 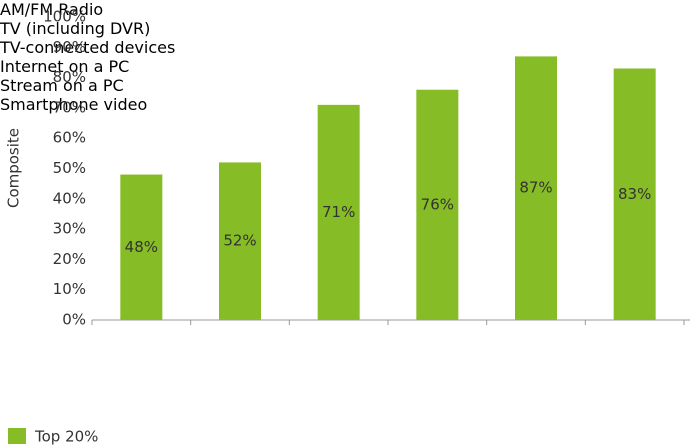 I want to click on x-tick-label: AM/FM Radio, so click(x=52, y=9).